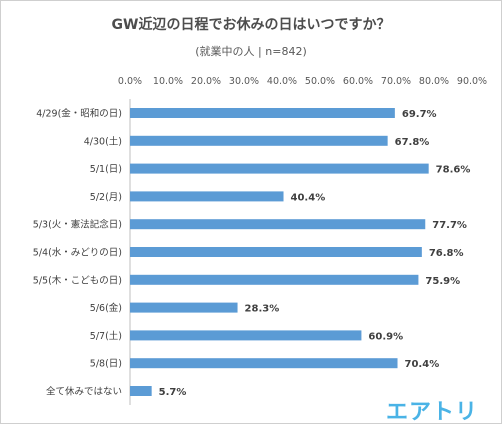 The height and width of the screenshot is (426, 502). I want to click on x-tick-label: 60.0%, so click(358, 81).